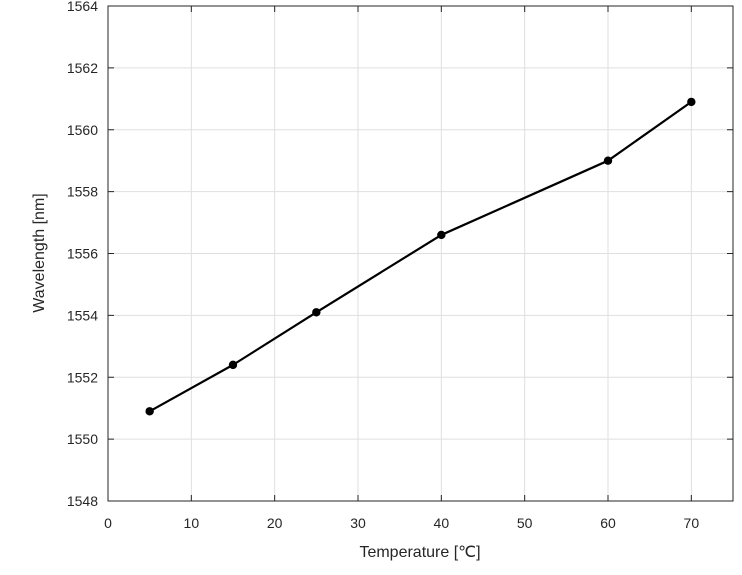  What do you see at coordinates (82, 439) in the screenshot?
I see `y-tick-label: 1550` at bounding box center [82, 439].